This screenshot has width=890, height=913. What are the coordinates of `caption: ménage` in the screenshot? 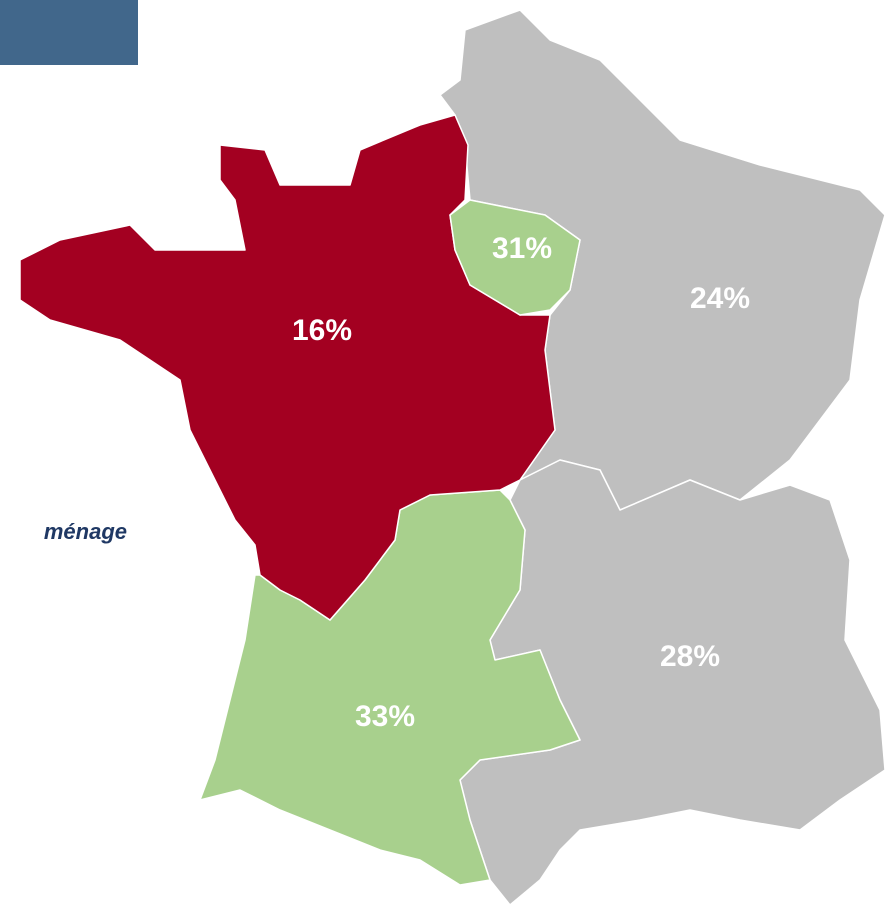 It's located at (85, 531).